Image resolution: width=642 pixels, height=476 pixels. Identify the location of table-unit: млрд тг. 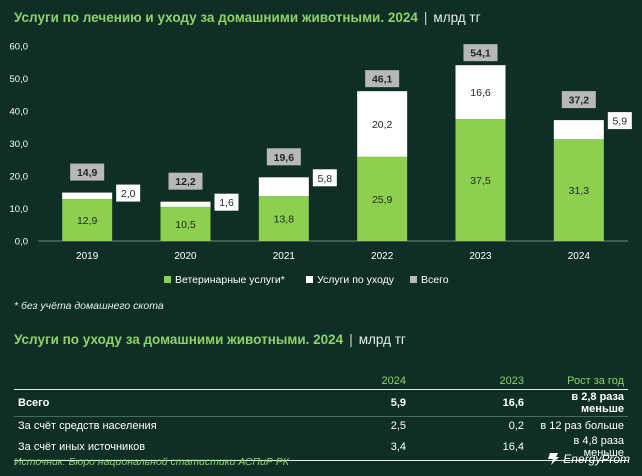
(382, 339).